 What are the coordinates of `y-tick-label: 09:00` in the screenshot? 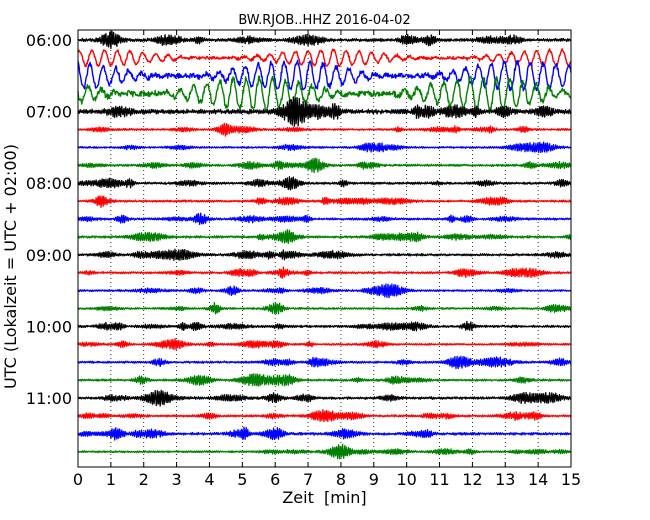 It's located at (49, 255).